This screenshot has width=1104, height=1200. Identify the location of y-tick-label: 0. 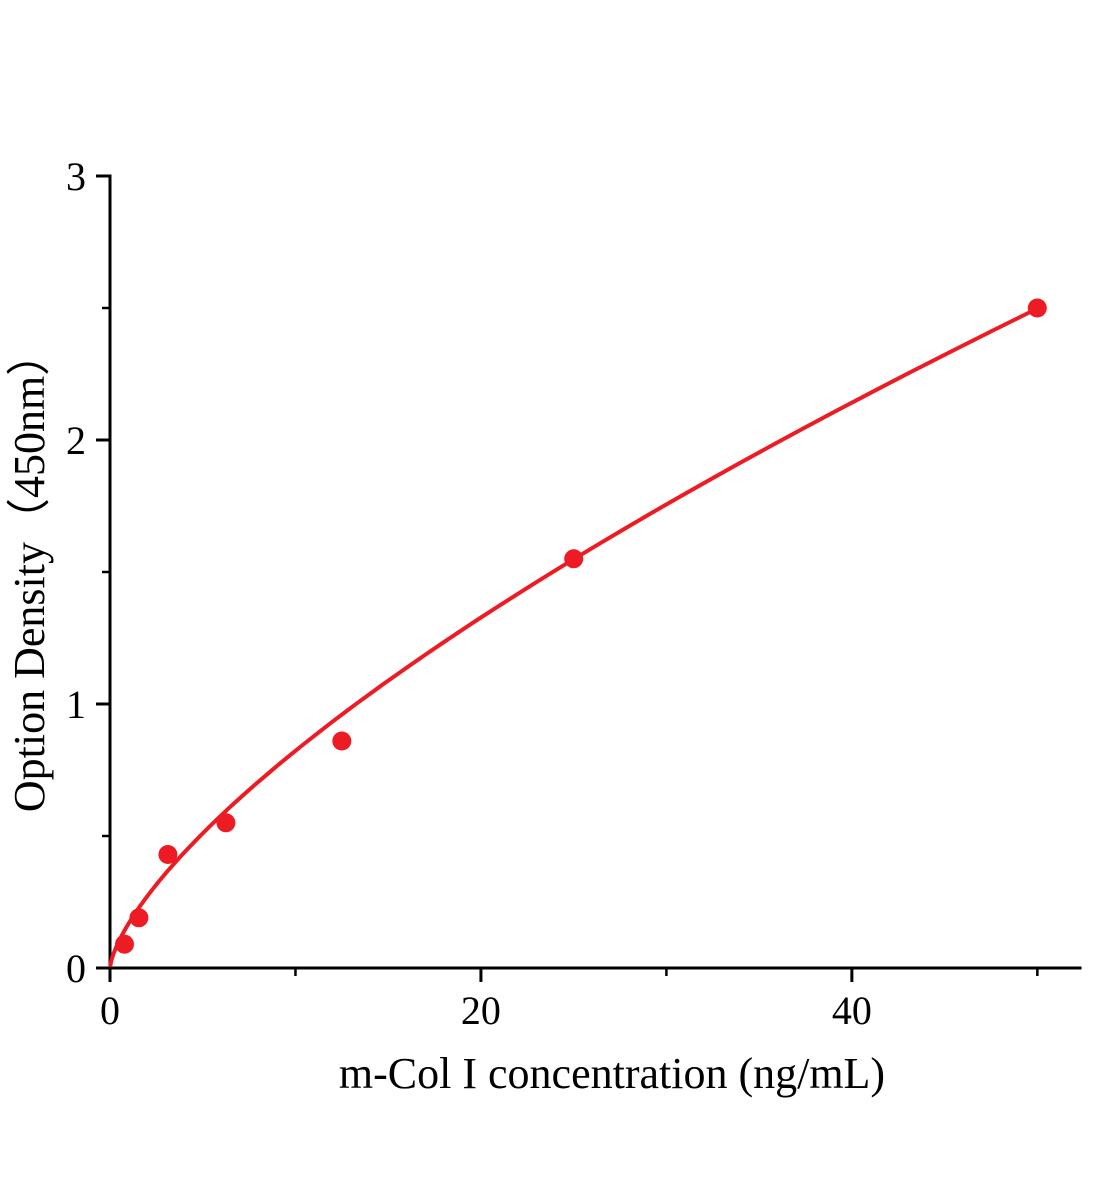
(76, 968).